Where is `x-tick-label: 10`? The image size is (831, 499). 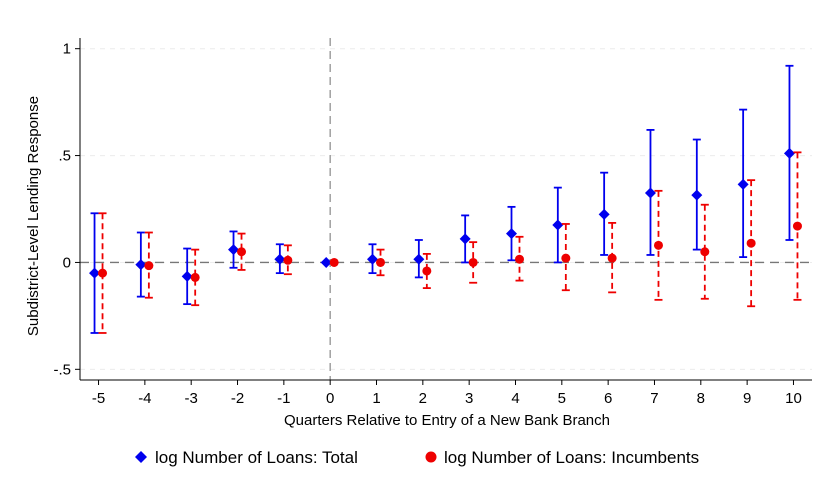
x-tick-label: 10 is located at coordinates (793, 398).